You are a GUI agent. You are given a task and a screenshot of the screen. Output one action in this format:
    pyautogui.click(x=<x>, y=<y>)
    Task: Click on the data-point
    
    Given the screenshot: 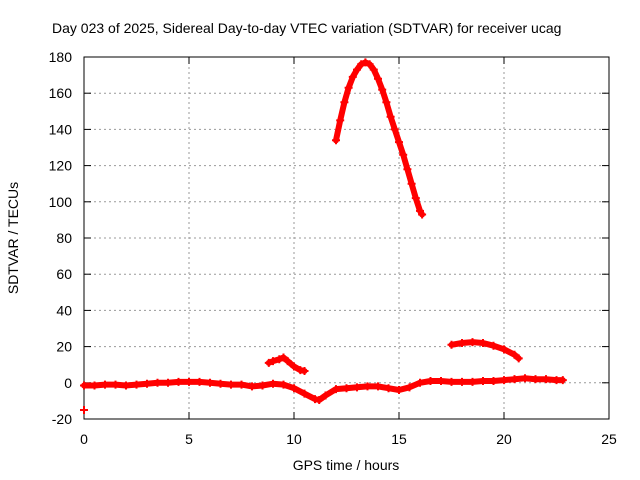 What is the action you would take?
    pyautogui.click(x=84, y=409)
    